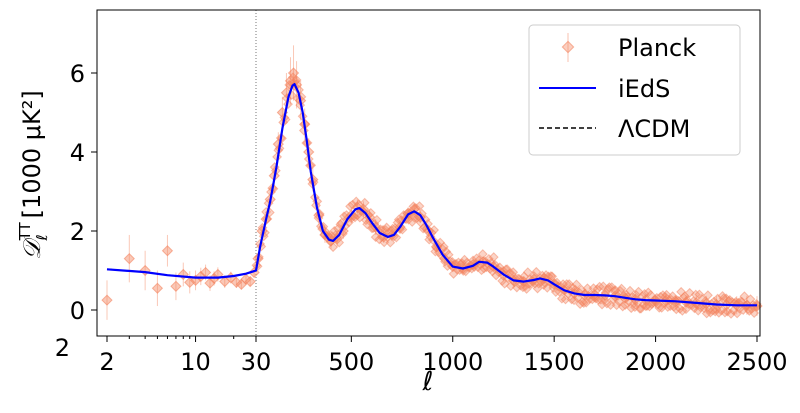  Describe the element at coordinates (655, 362) in the screenshot. I see `x-tick-label: 2000` at that location.